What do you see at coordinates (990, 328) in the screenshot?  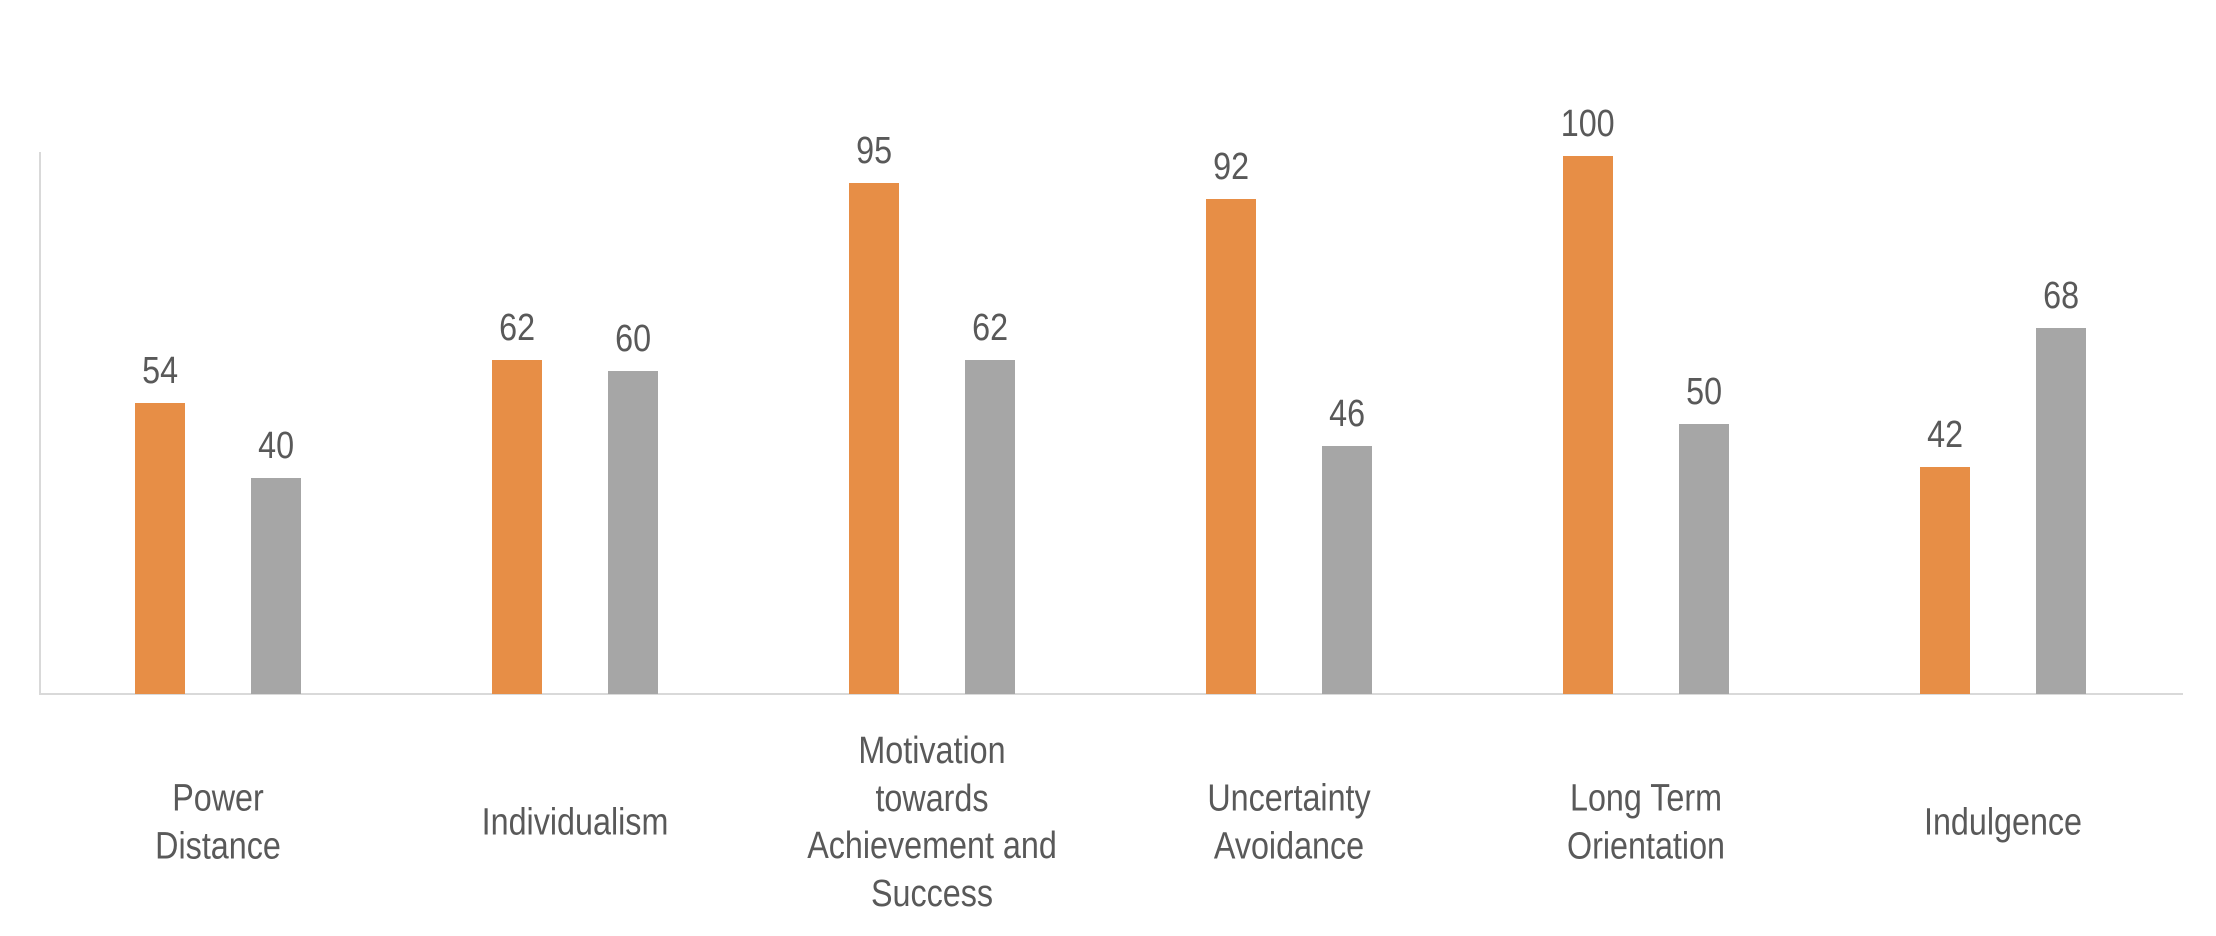 I see `data-label-gray-2: 62` at bounding box center [990, 328].